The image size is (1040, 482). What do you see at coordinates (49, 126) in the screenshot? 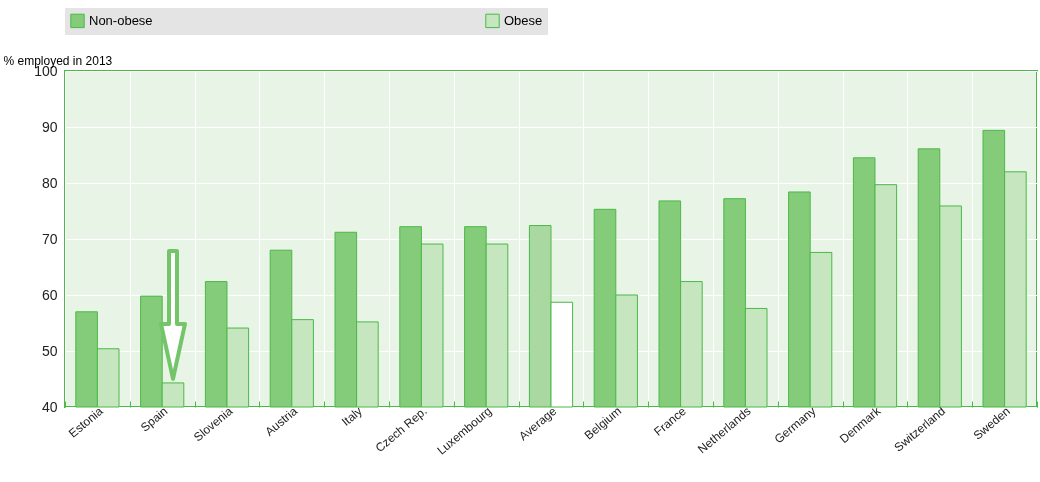
I see `y-tick-label: 90` at bounding box center [49, 126].